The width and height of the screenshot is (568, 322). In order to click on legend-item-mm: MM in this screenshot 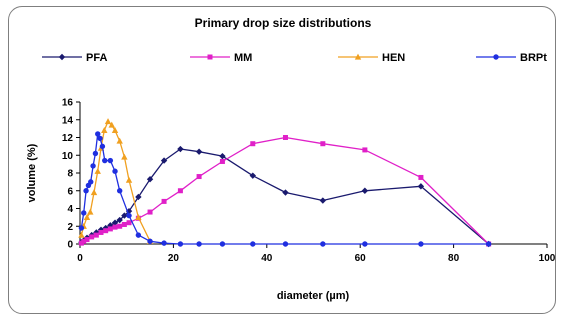, I will do `click(221, 58)`.